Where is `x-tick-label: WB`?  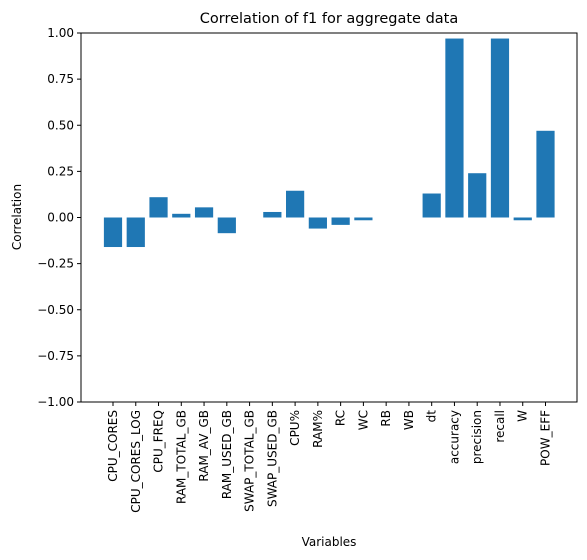 x-tick-label: WB is located at coordinates (409, 420).